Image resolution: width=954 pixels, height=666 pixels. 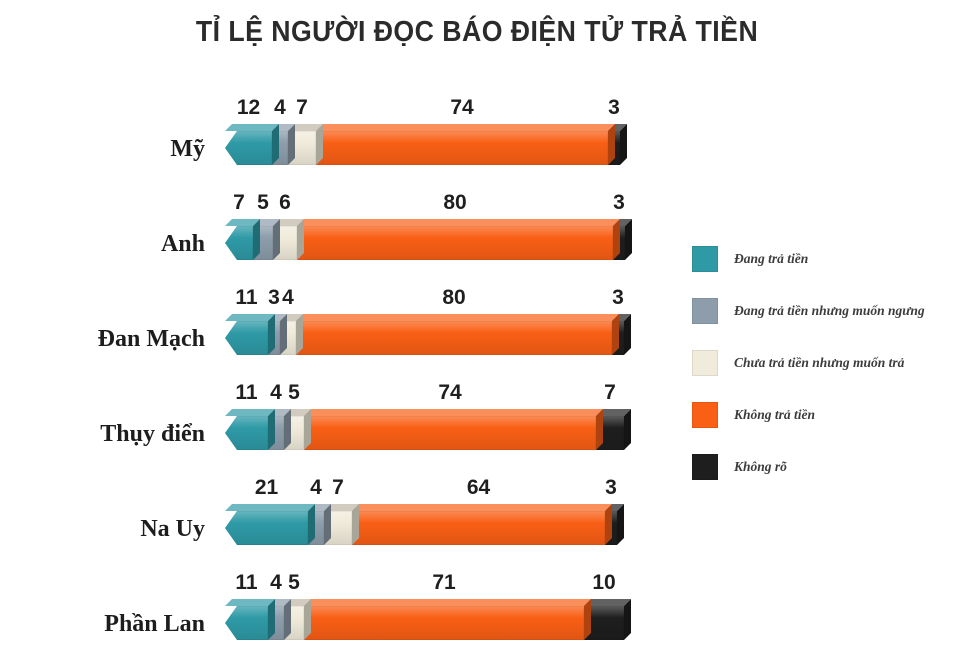 What do you see at coordinates (154, 624) in the screenshot?
I see `category-label: Phần Lan` at bounding box center [154, 624].